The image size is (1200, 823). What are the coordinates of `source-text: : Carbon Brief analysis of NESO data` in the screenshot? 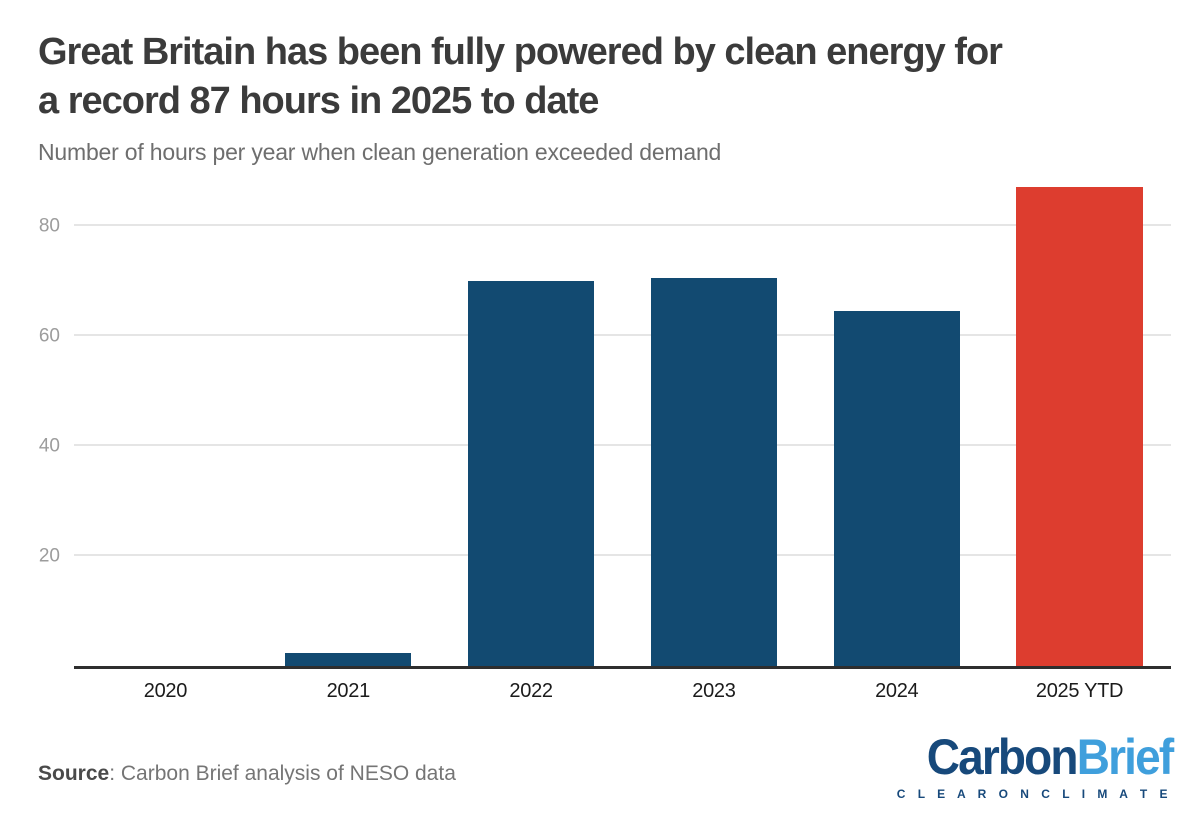 It's located at (282, 773).